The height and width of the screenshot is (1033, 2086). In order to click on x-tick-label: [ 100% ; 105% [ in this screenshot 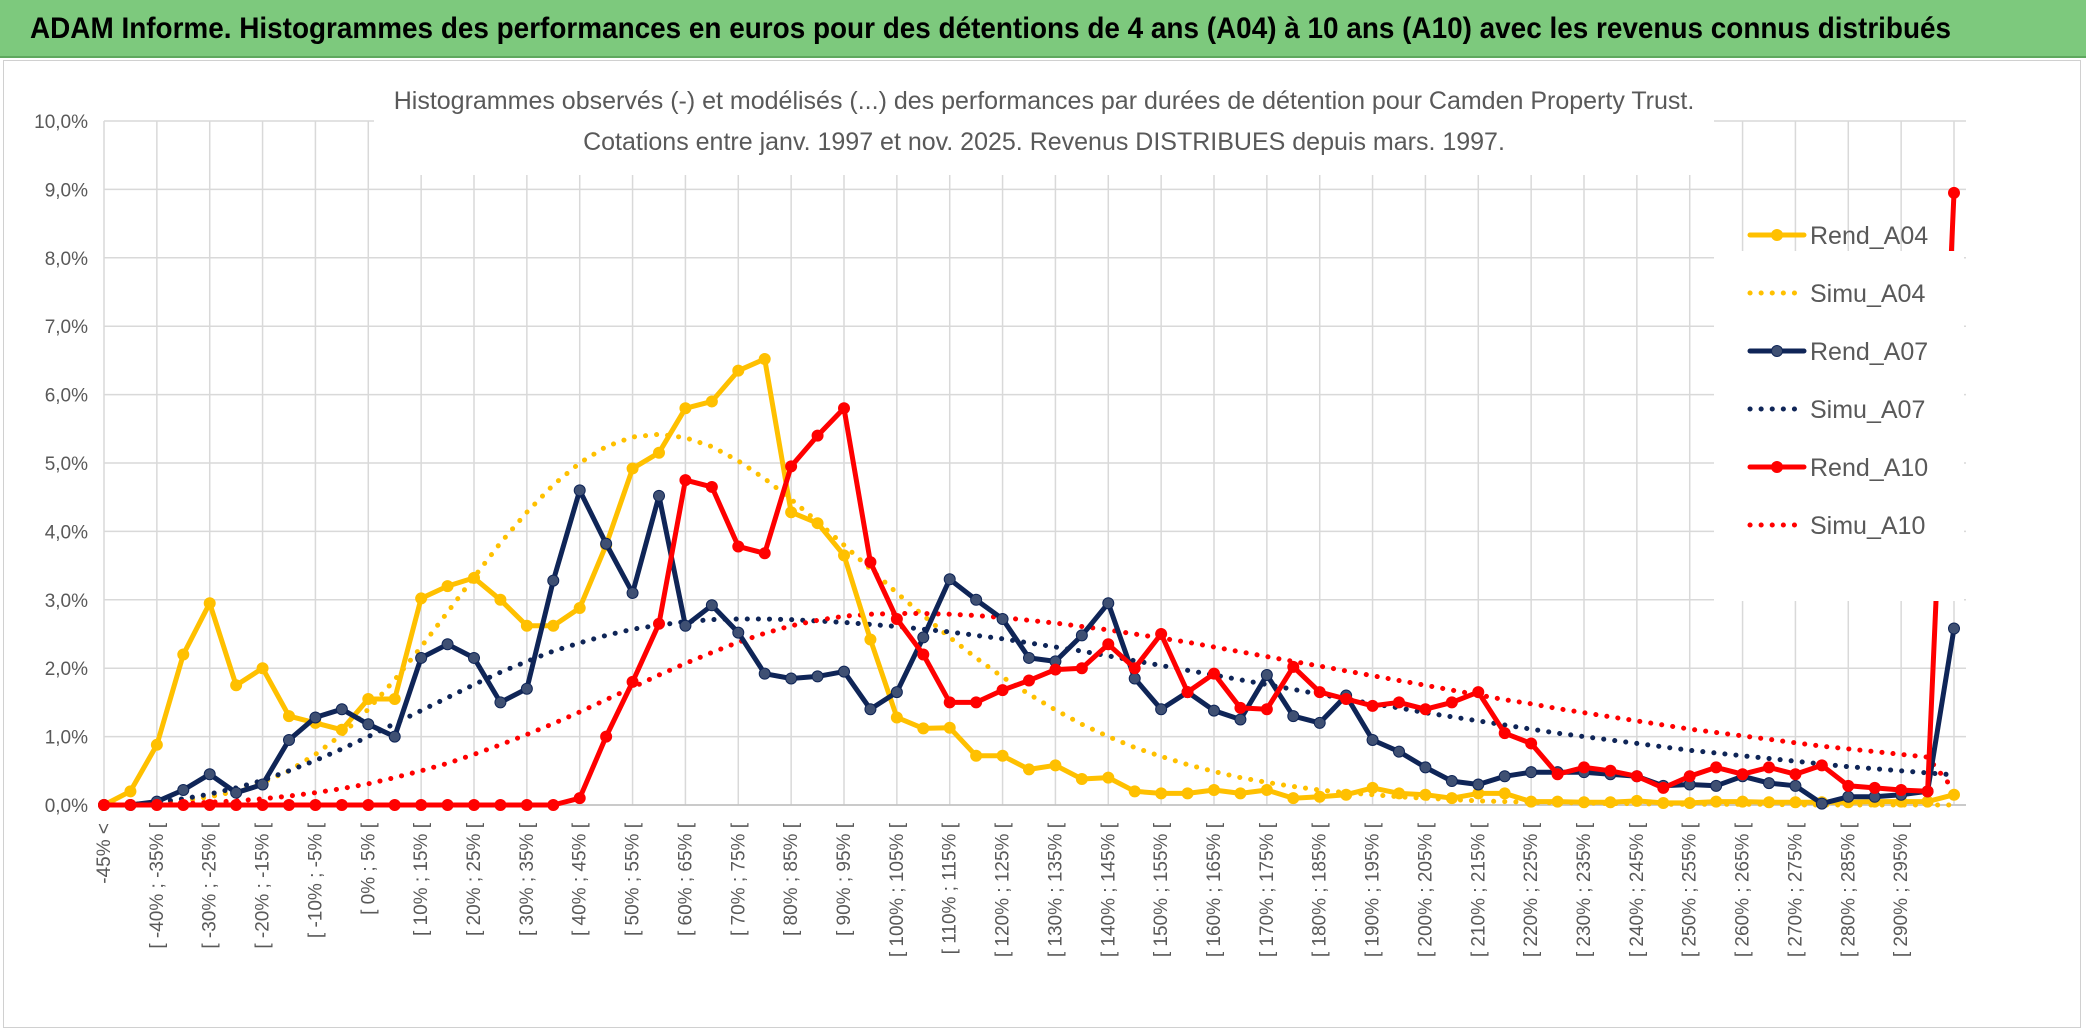, I will do `click(897, 889)`.